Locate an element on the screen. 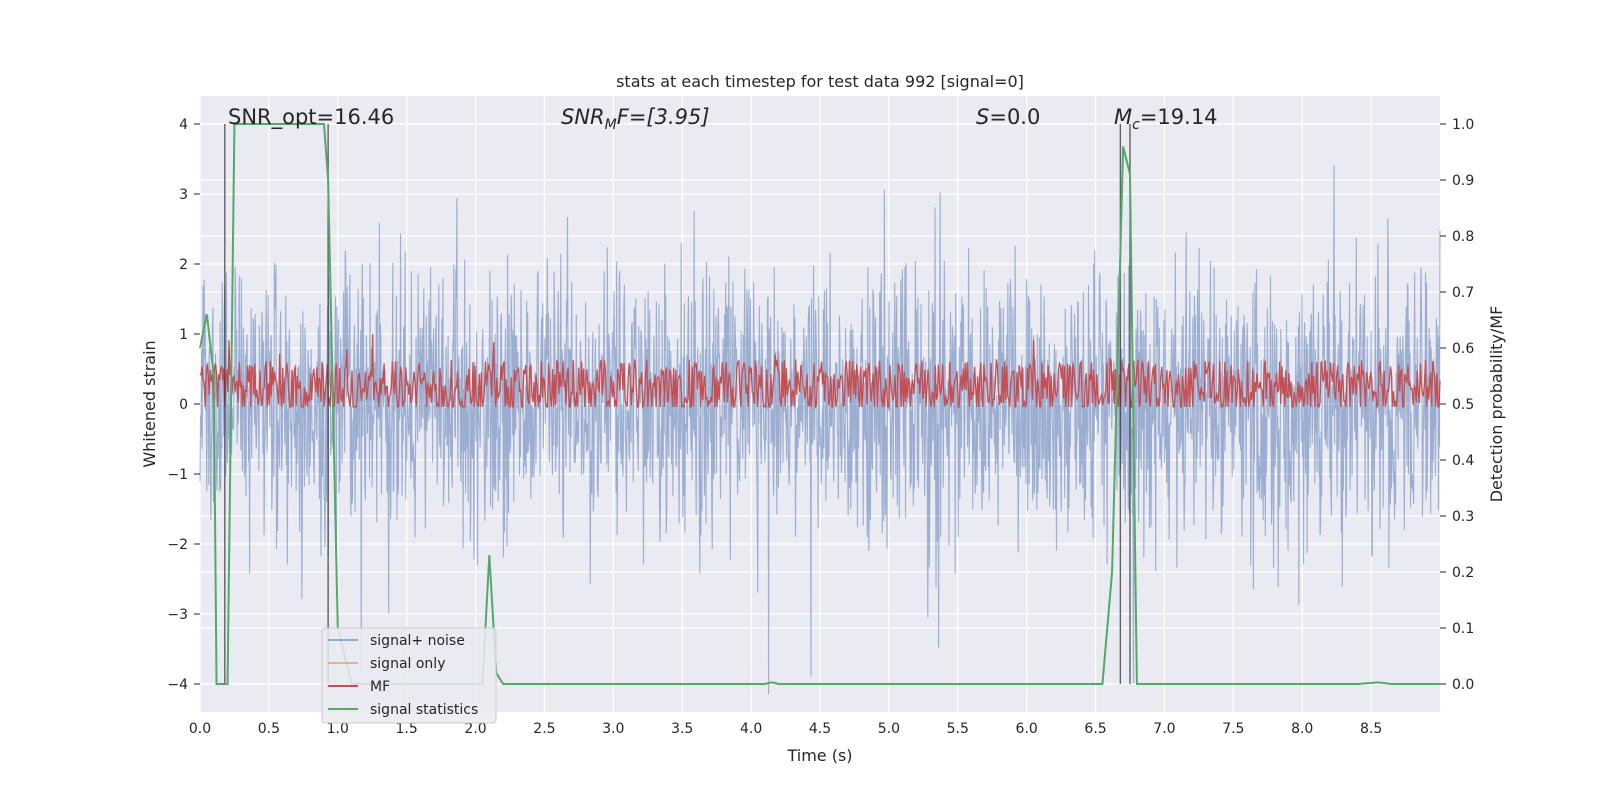 The width and height of the screenshot is (1600, 800). annotation-s: S=0.0 is located at coordinates (1008, 117).